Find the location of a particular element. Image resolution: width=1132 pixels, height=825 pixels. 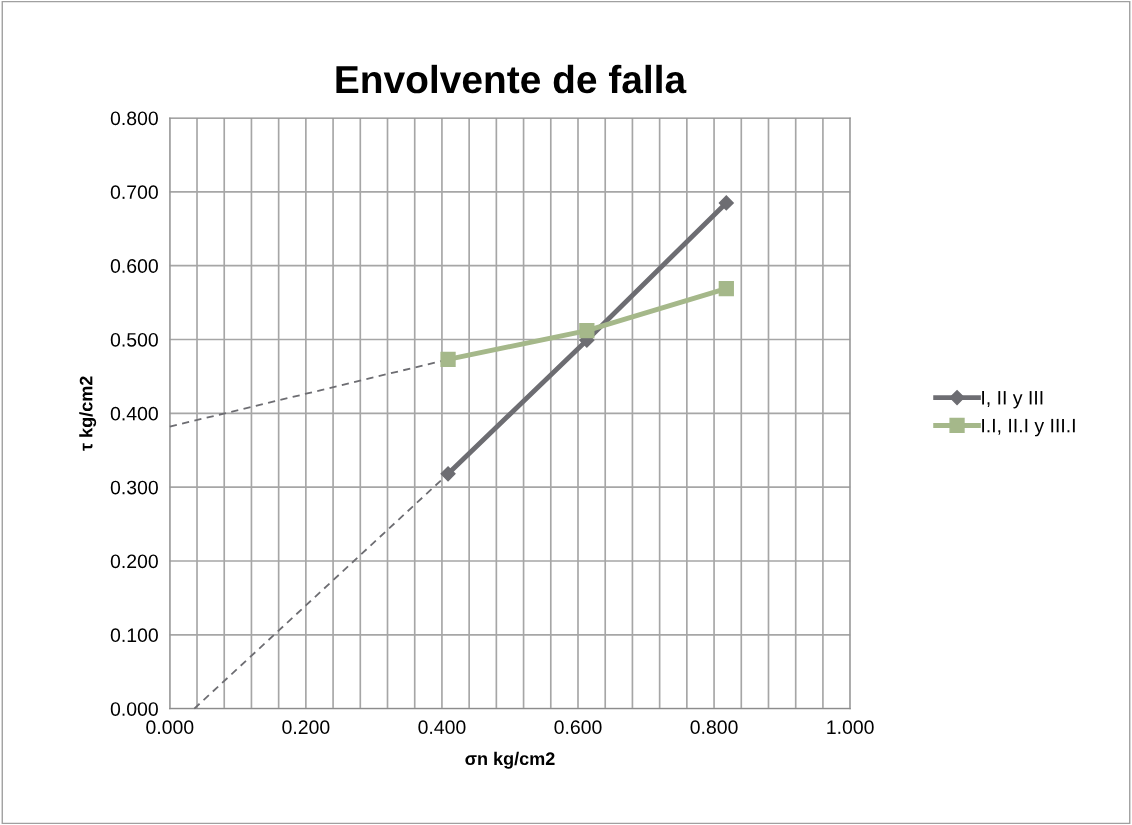

legend-label: I, II y III is located at coordinates (1012, 400).